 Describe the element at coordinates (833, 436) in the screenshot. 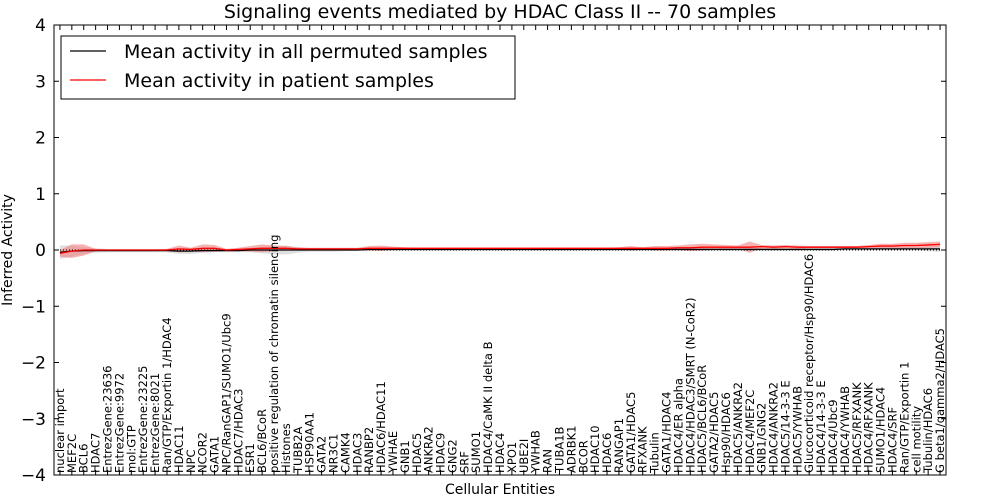

I see `x-tick-label: HDAC4/Ubc9` at that location.